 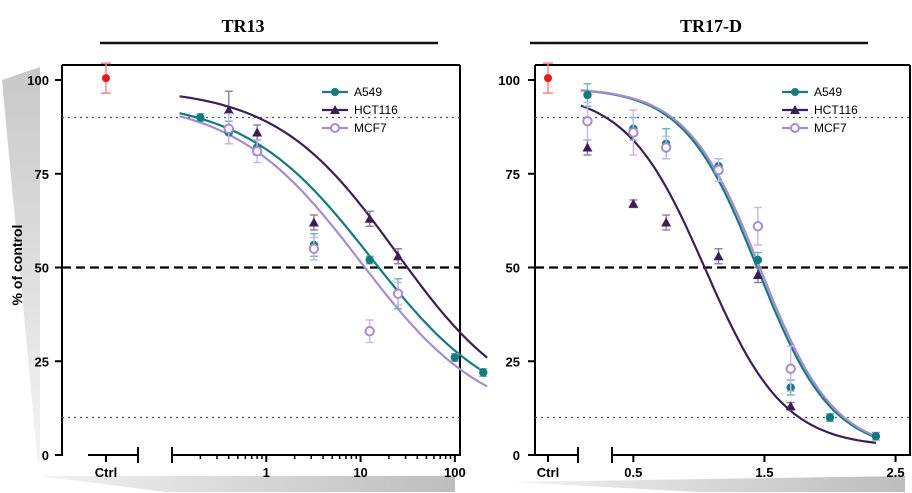 What do you see at coordinates (455, 472) in the screenshot?
I see `x-tick-label: 100` at bounding box center [455, 472].